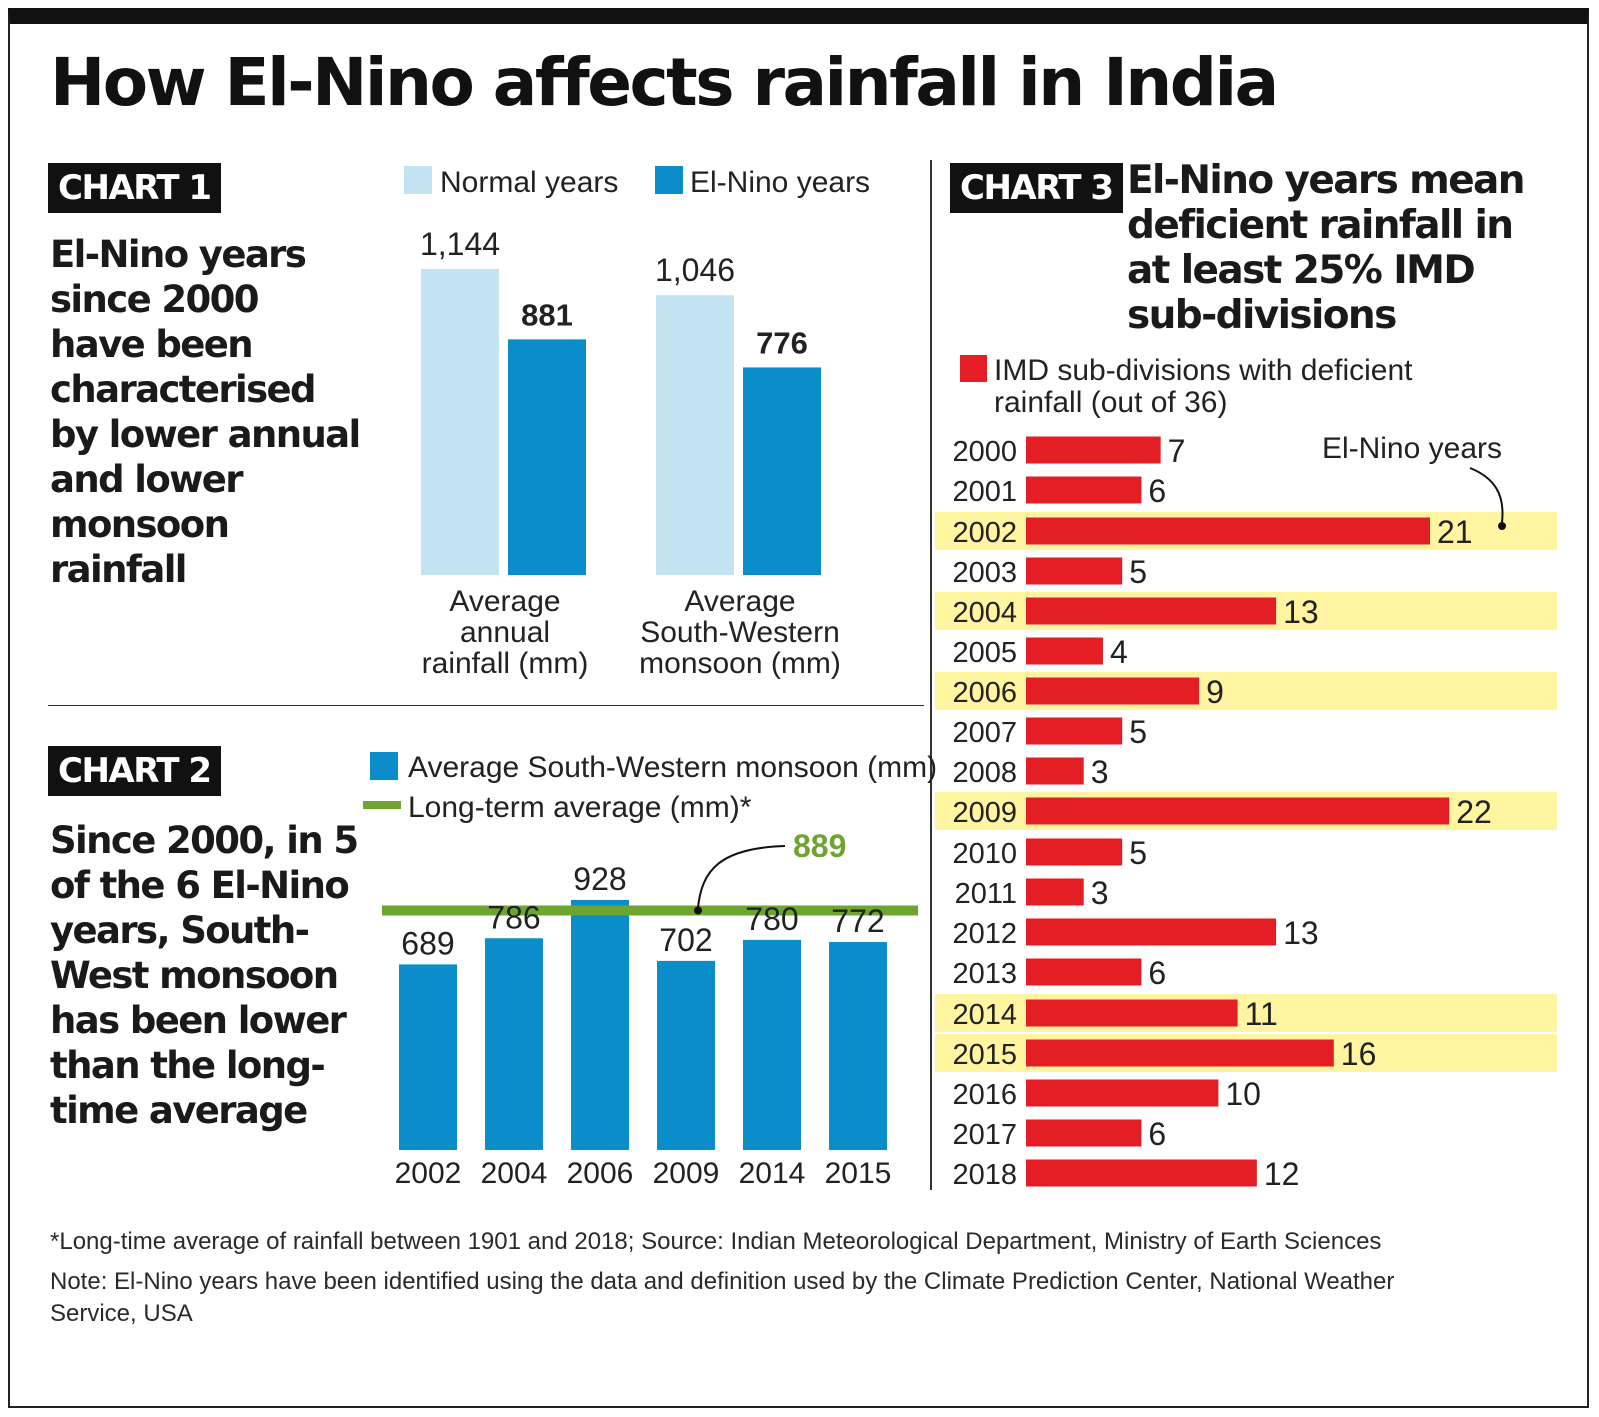 Image resolution: width=1599 pixels, height=1417 pixels. Describe the element at coordinates (741, 876) in the screenshot. I see `c2-callout-leader` at that location.